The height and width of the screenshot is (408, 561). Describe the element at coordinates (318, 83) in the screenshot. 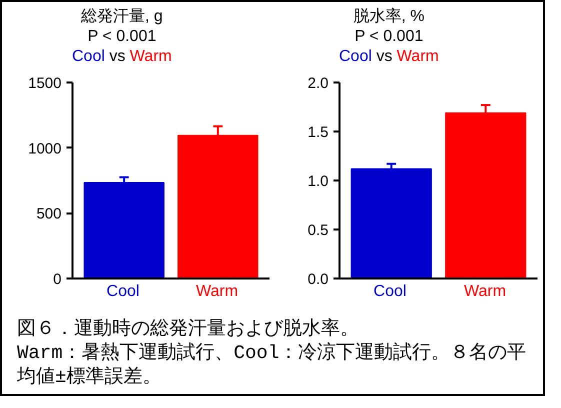

I see `y-tick-label: 2.0` at that location.